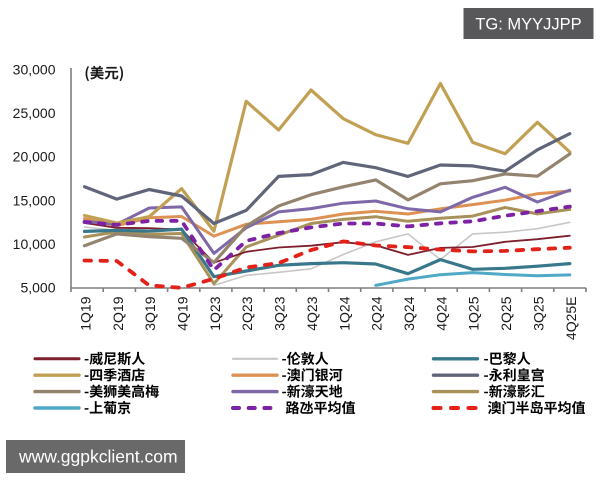 The height and width of the screenshot is (480, 600). I want to click on svg-text: 4Q25E, so click(571, 319).